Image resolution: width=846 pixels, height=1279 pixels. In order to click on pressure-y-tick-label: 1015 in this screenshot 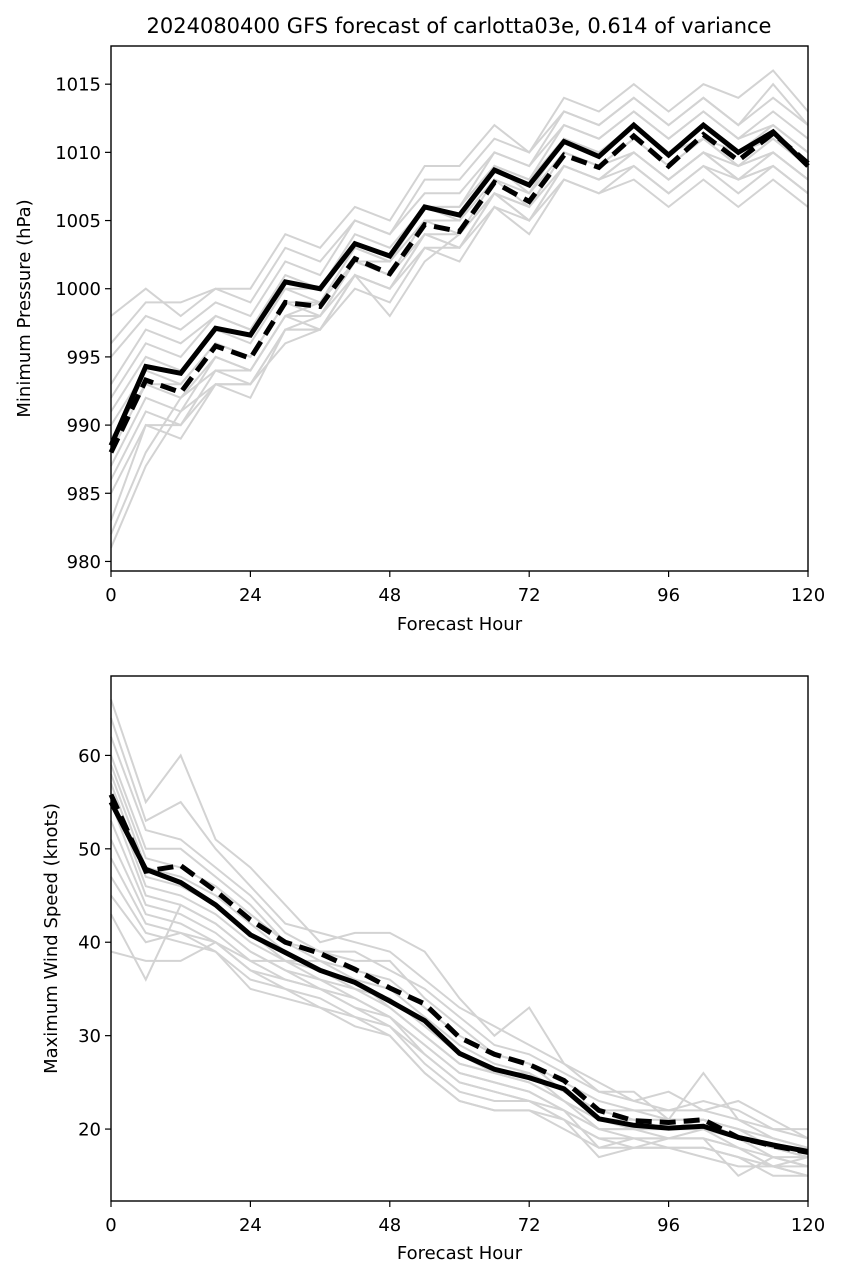, I will do `click(78, 85)`.